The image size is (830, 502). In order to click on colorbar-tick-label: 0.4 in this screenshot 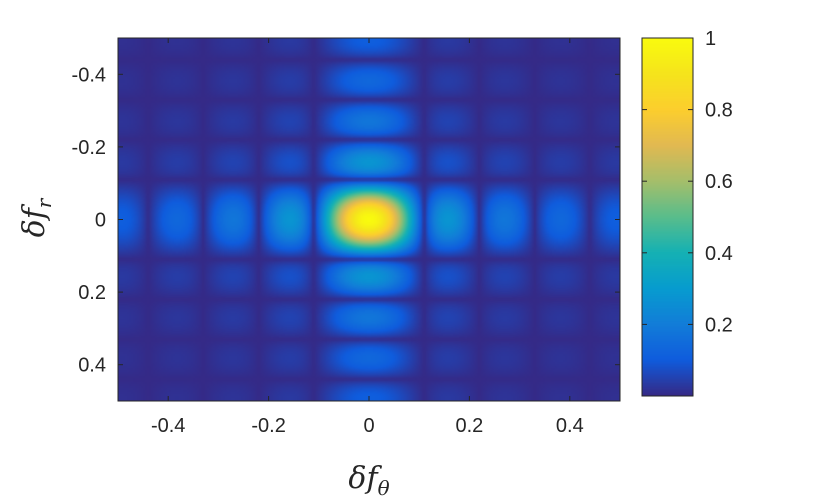, I will do `click(719, 254)`.